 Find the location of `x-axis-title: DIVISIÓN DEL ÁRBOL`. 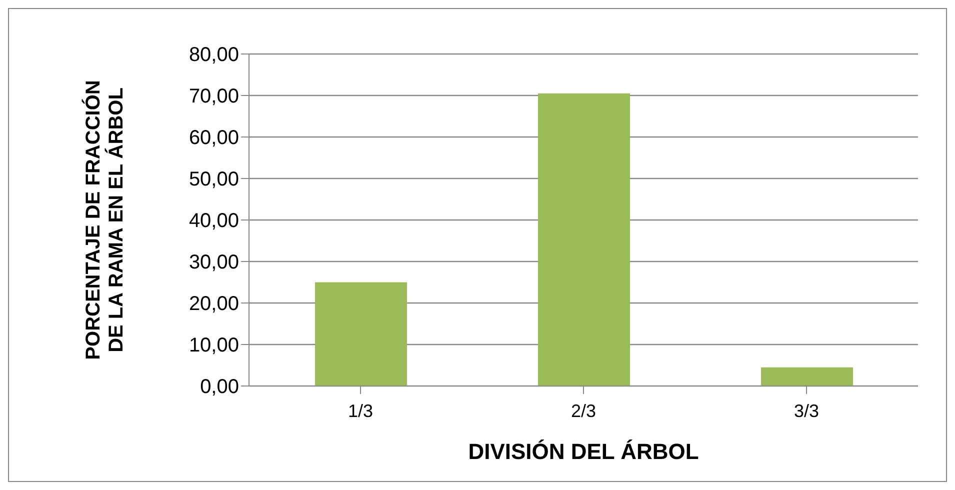

x-axis-title: DIVISIÓN DEL ÁRBOL is located at coordinates (583, 451).